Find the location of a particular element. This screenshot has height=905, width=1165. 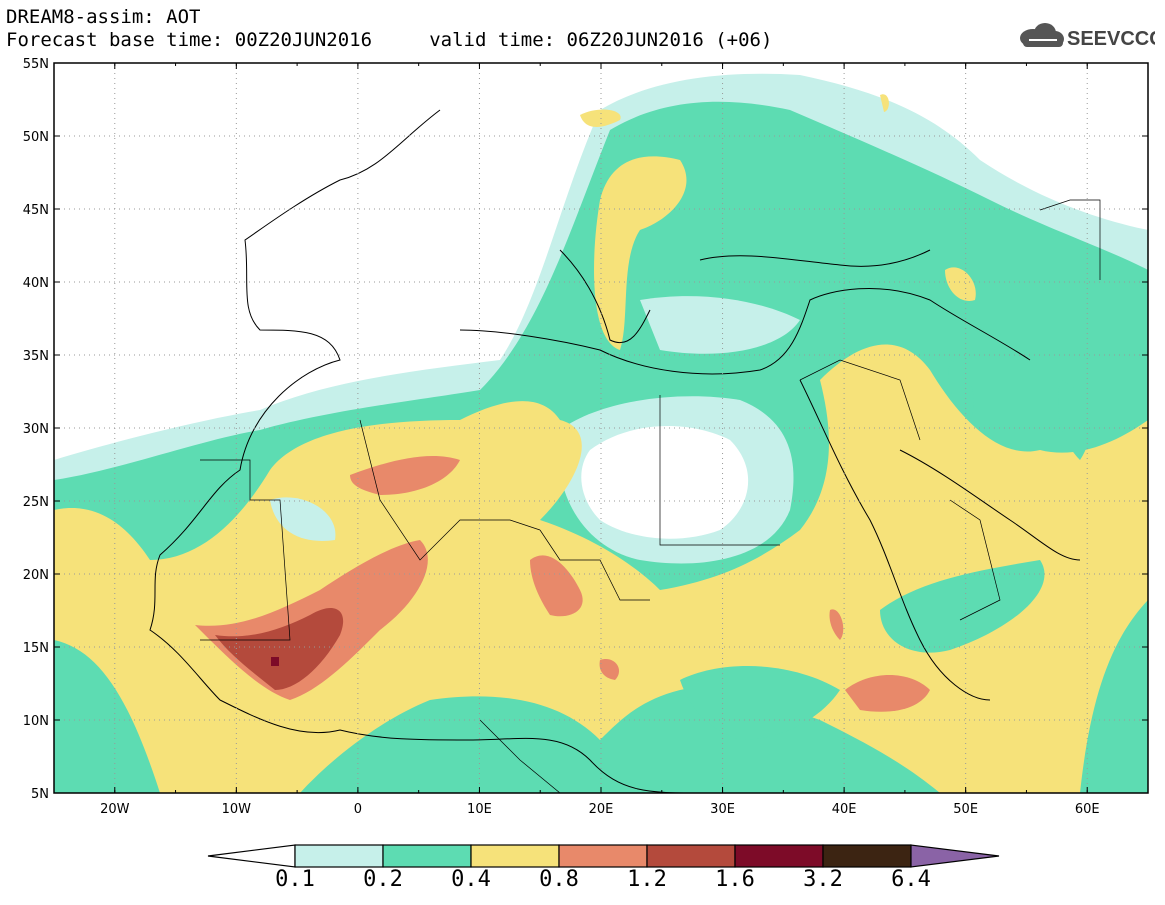

seevccc-logo: SEEVCCC is located at coordinates (1087, 36).